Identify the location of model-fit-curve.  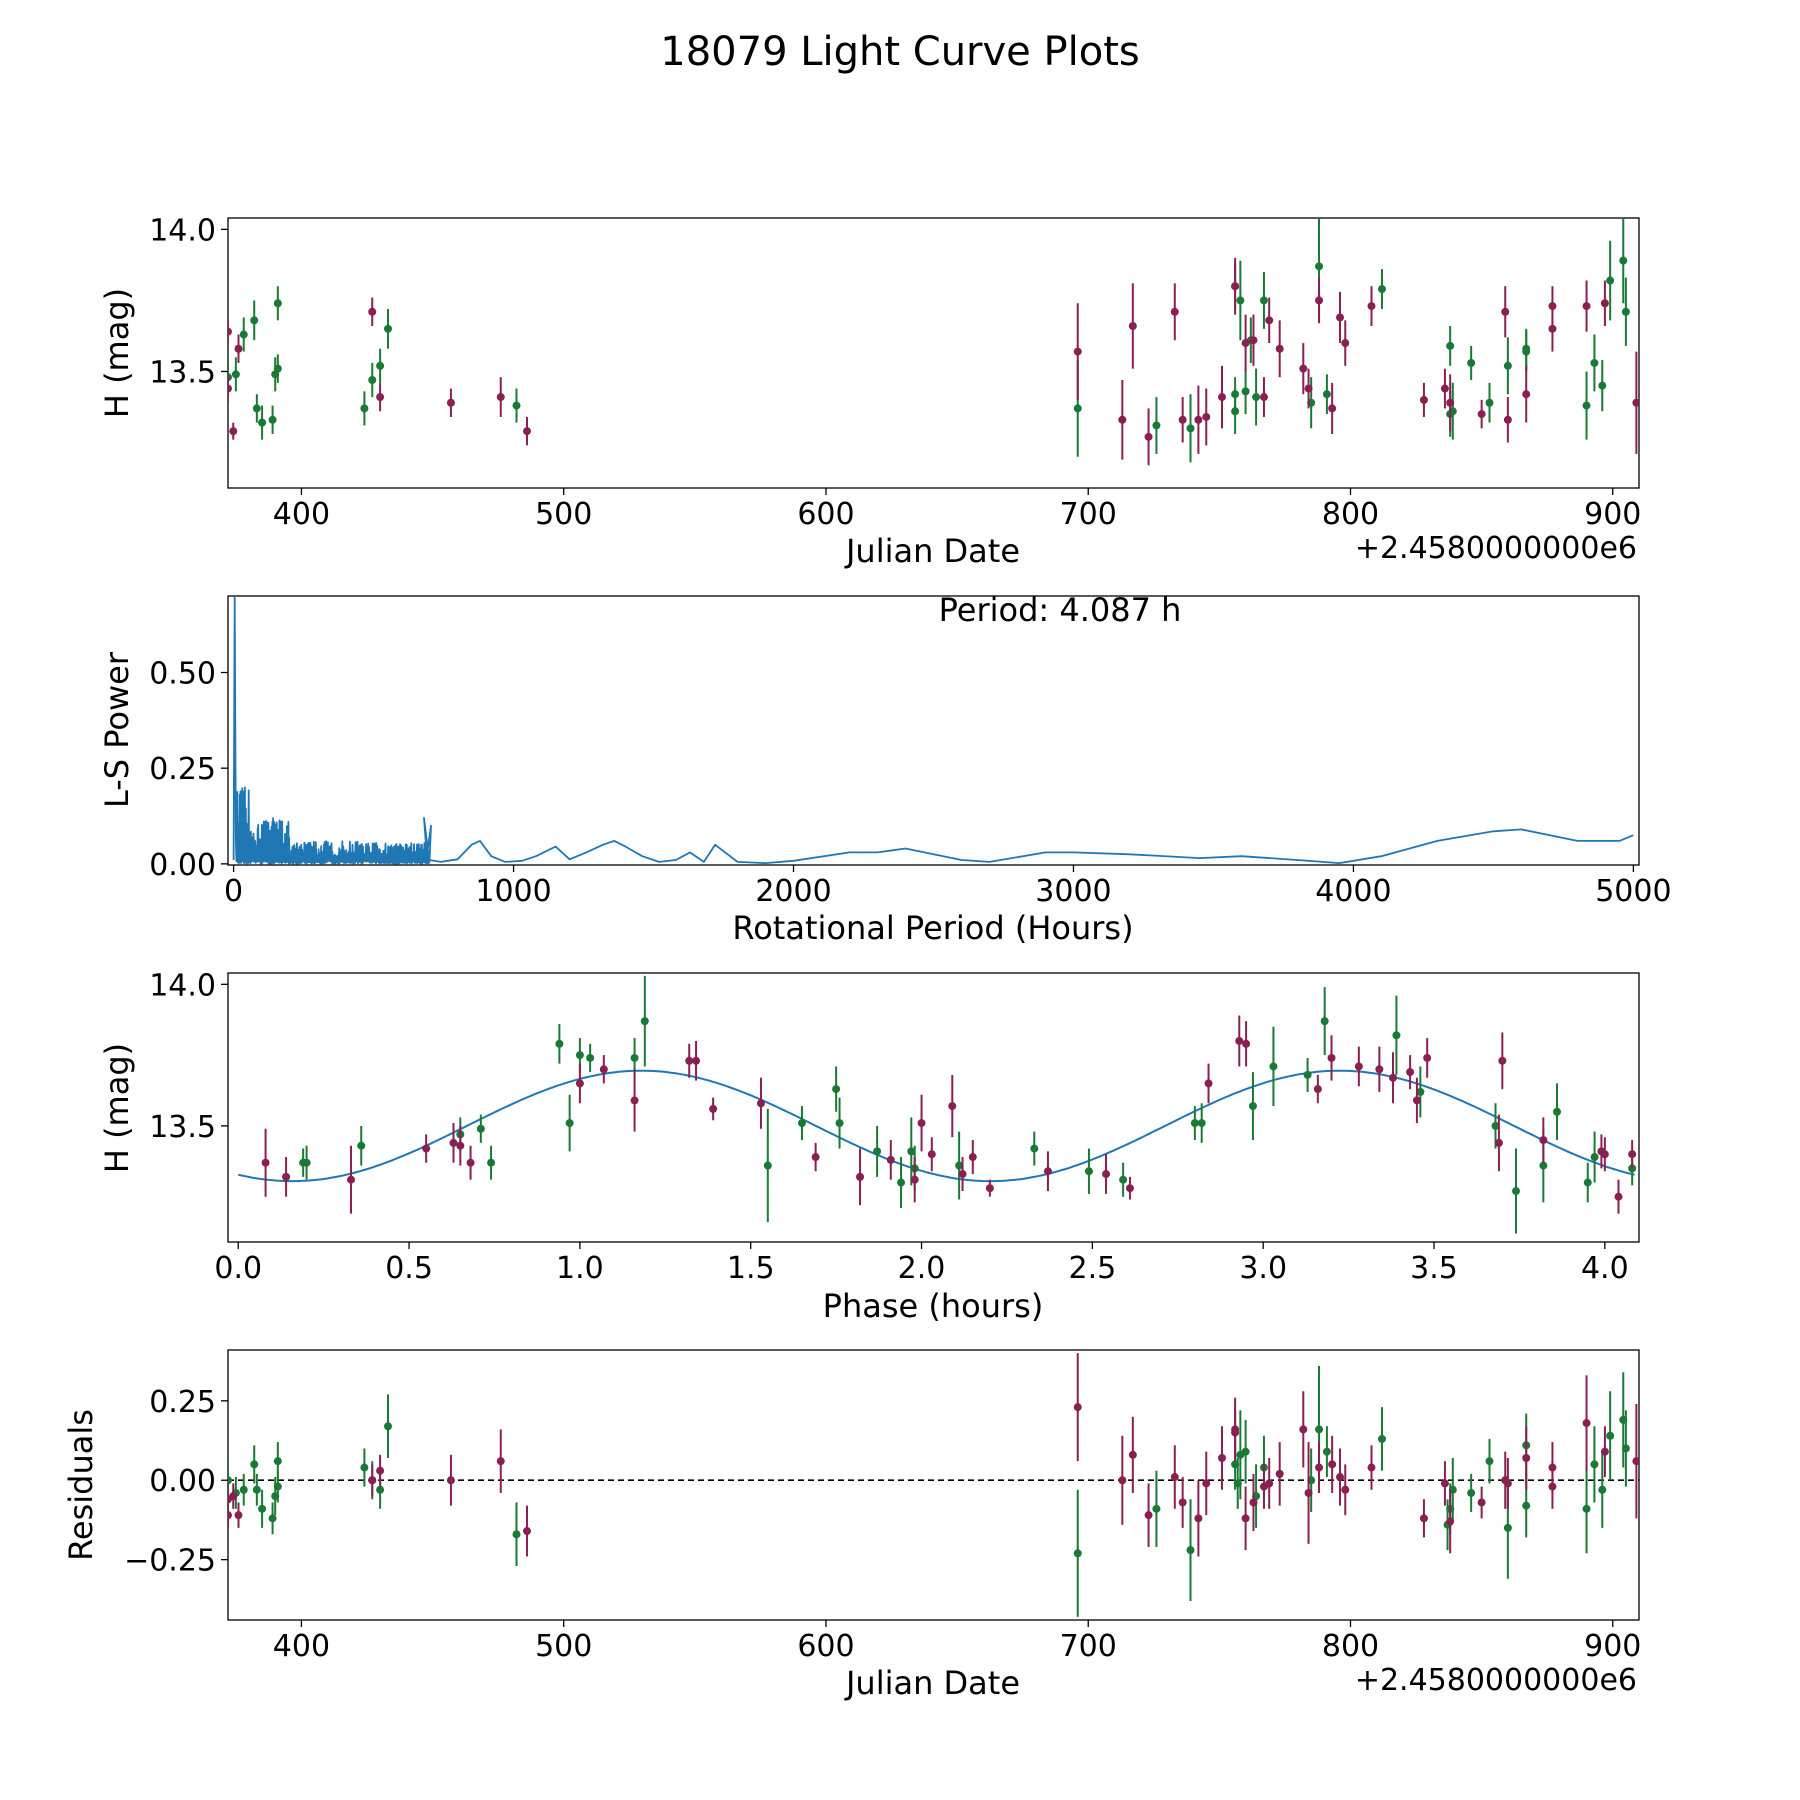
(936, 1126).